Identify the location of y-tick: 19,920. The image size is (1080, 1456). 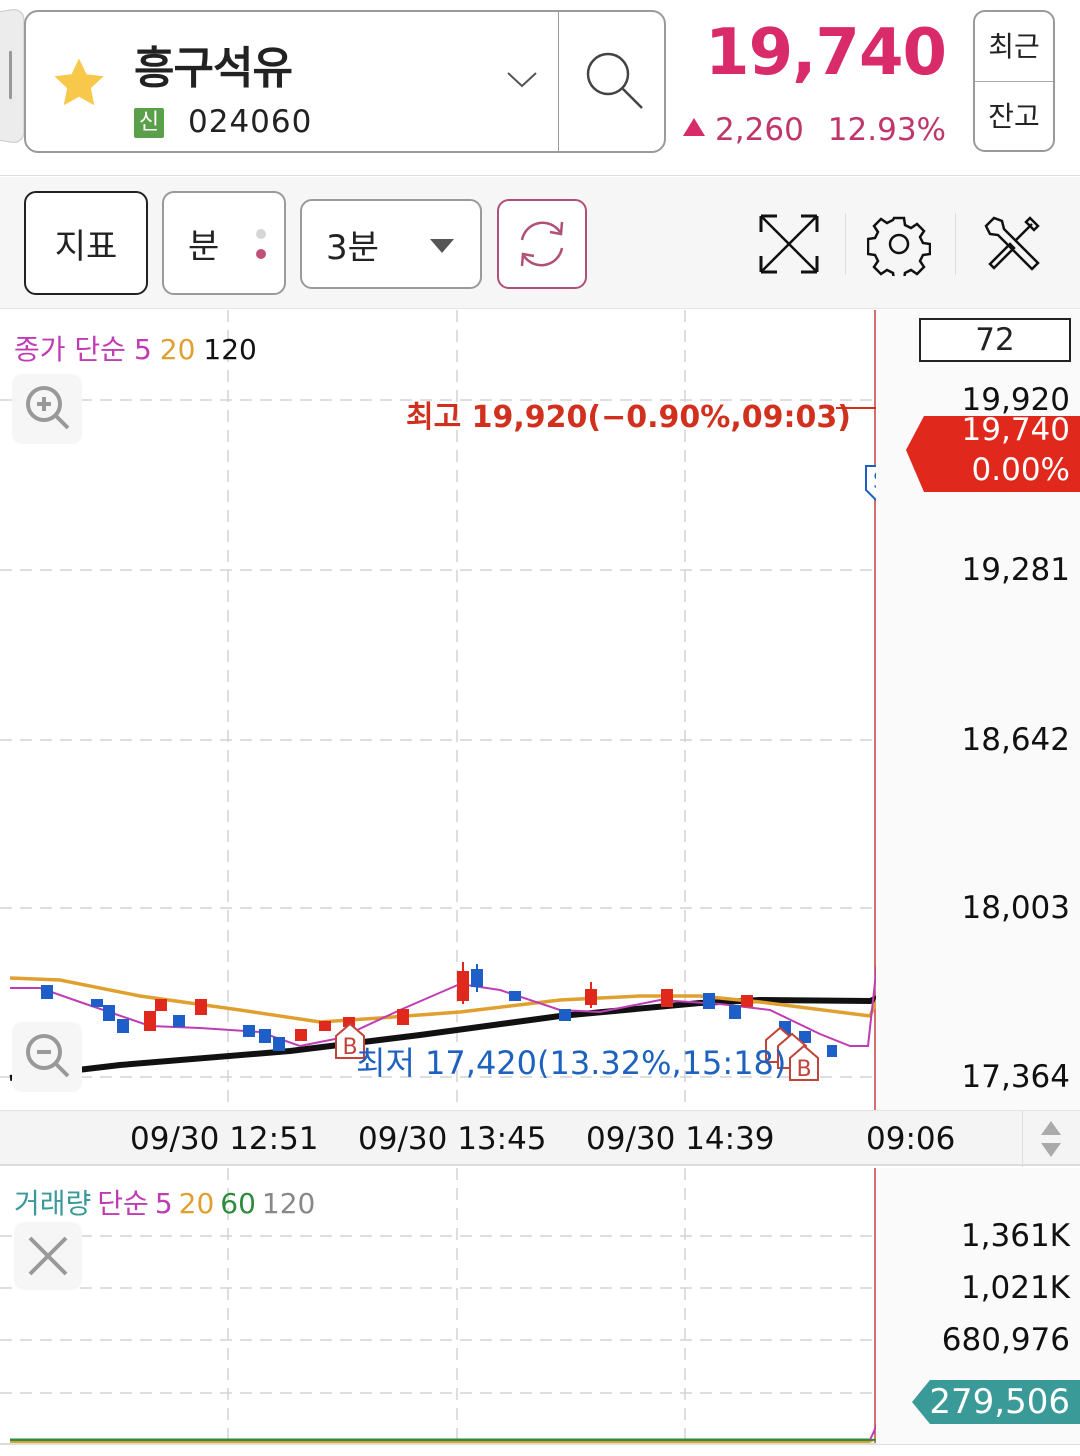
(1015, 400).